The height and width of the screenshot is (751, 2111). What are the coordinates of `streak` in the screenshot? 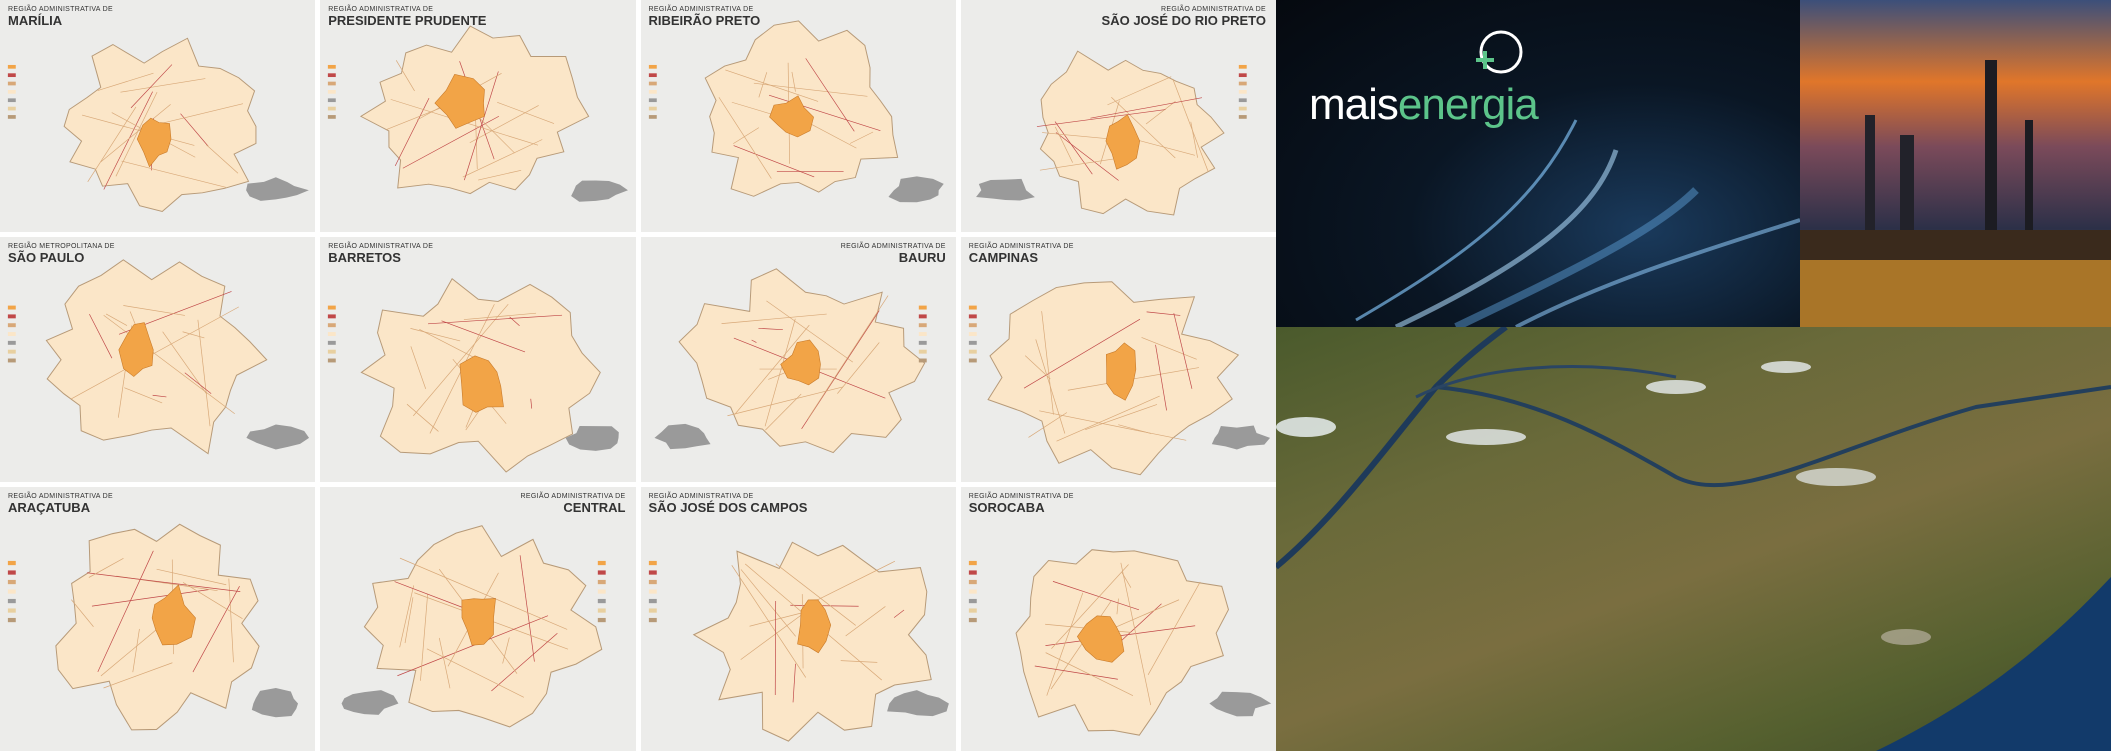 It's located at (1576, 257).